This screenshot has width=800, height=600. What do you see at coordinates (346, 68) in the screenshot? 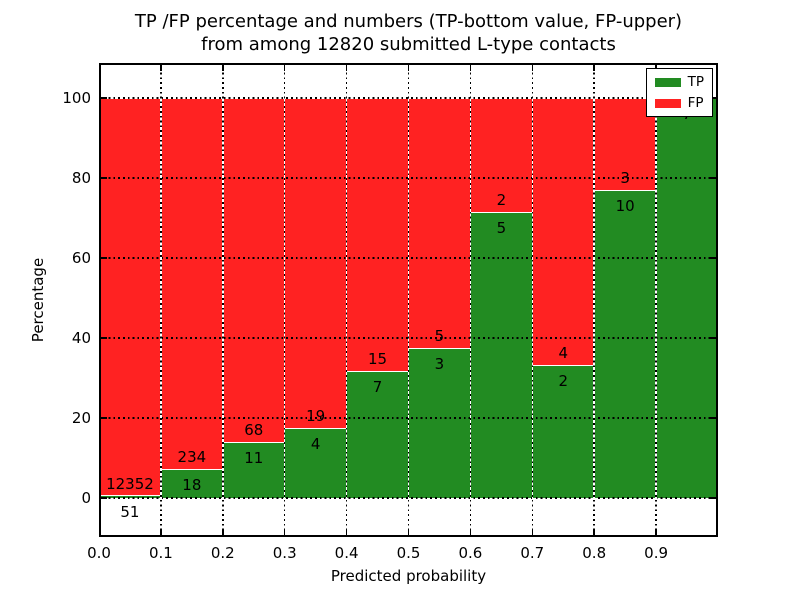
I see `x-tick-top-0.4` at bounding box center [346, 68].